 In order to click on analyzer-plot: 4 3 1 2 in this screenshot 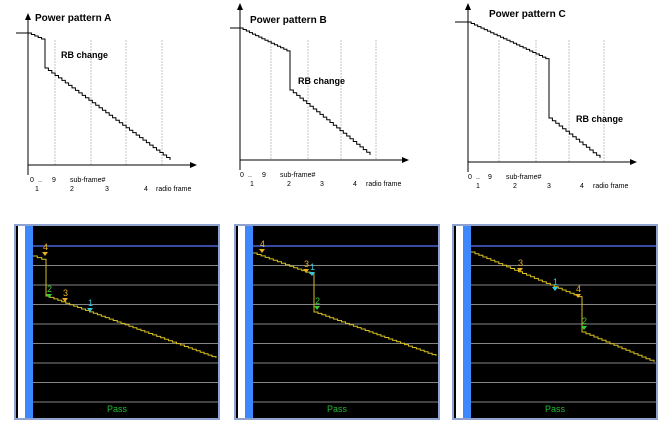, I will do `click(338, 322)`.